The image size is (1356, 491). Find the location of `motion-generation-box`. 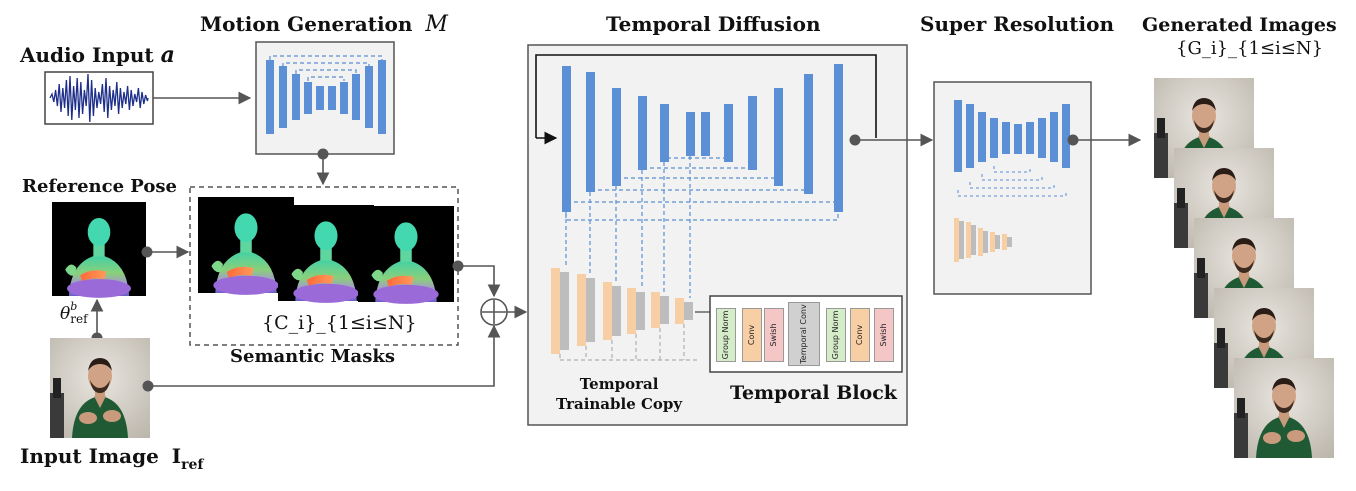

motion-generation-box is located at coordinates (325, 98).